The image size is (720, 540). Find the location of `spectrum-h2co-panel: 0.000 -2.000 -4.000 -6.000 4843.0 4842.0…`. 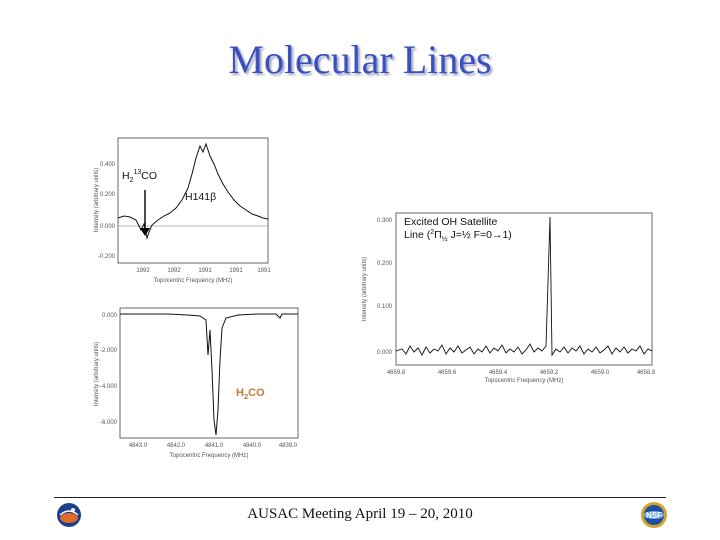

spectrum-h2co-panel: 0.000 -2.000 -4.000 -6.000 4843.0 4842.0… is located at coordinates (198, 382).